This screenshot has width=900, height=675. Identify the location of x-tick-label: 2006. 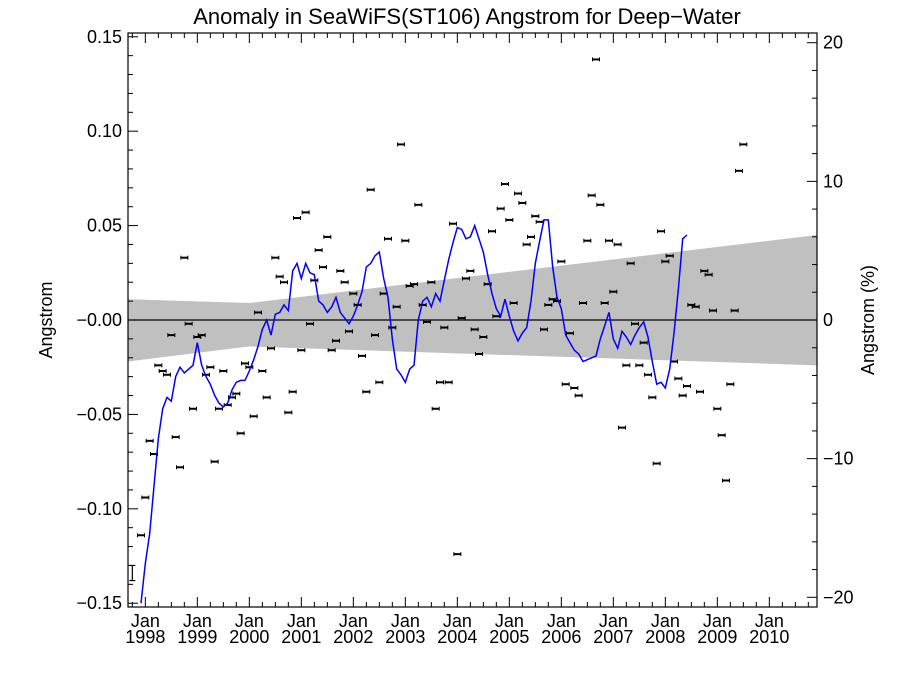
(561, 637).